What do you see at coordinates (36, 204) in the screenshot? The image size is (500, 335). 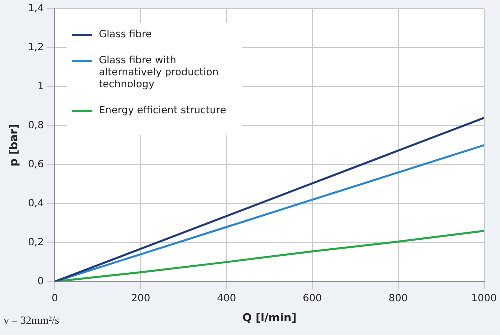 I see `y-tick-label: 0,4` at bounding box center [36, 204].